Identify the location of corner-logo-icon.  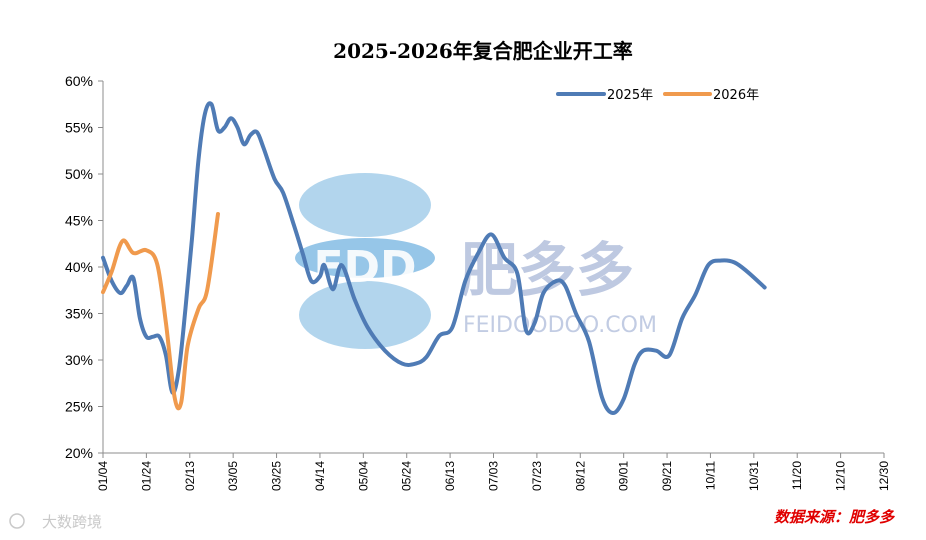
(17, 521).